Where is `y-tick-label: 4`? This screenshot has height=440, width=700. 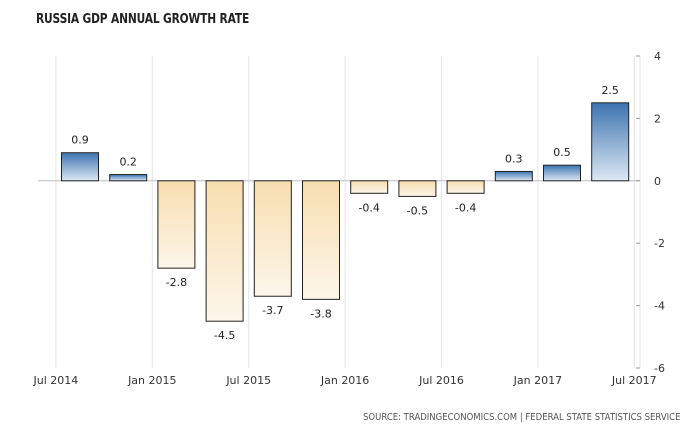 y-tick-label: 4 is located at coordinates (657, 56).